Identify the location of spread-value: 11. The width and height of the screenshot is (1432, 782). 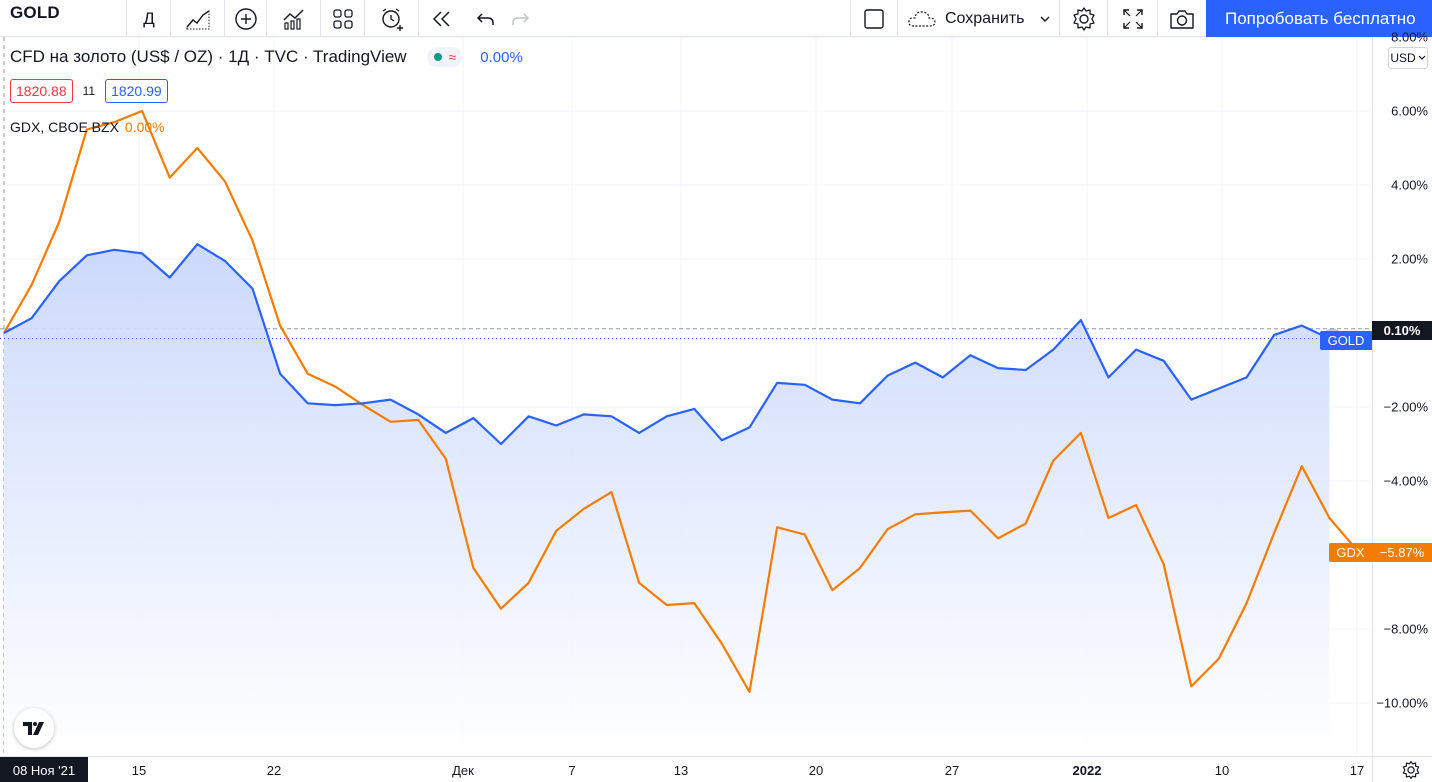
(89, 91).